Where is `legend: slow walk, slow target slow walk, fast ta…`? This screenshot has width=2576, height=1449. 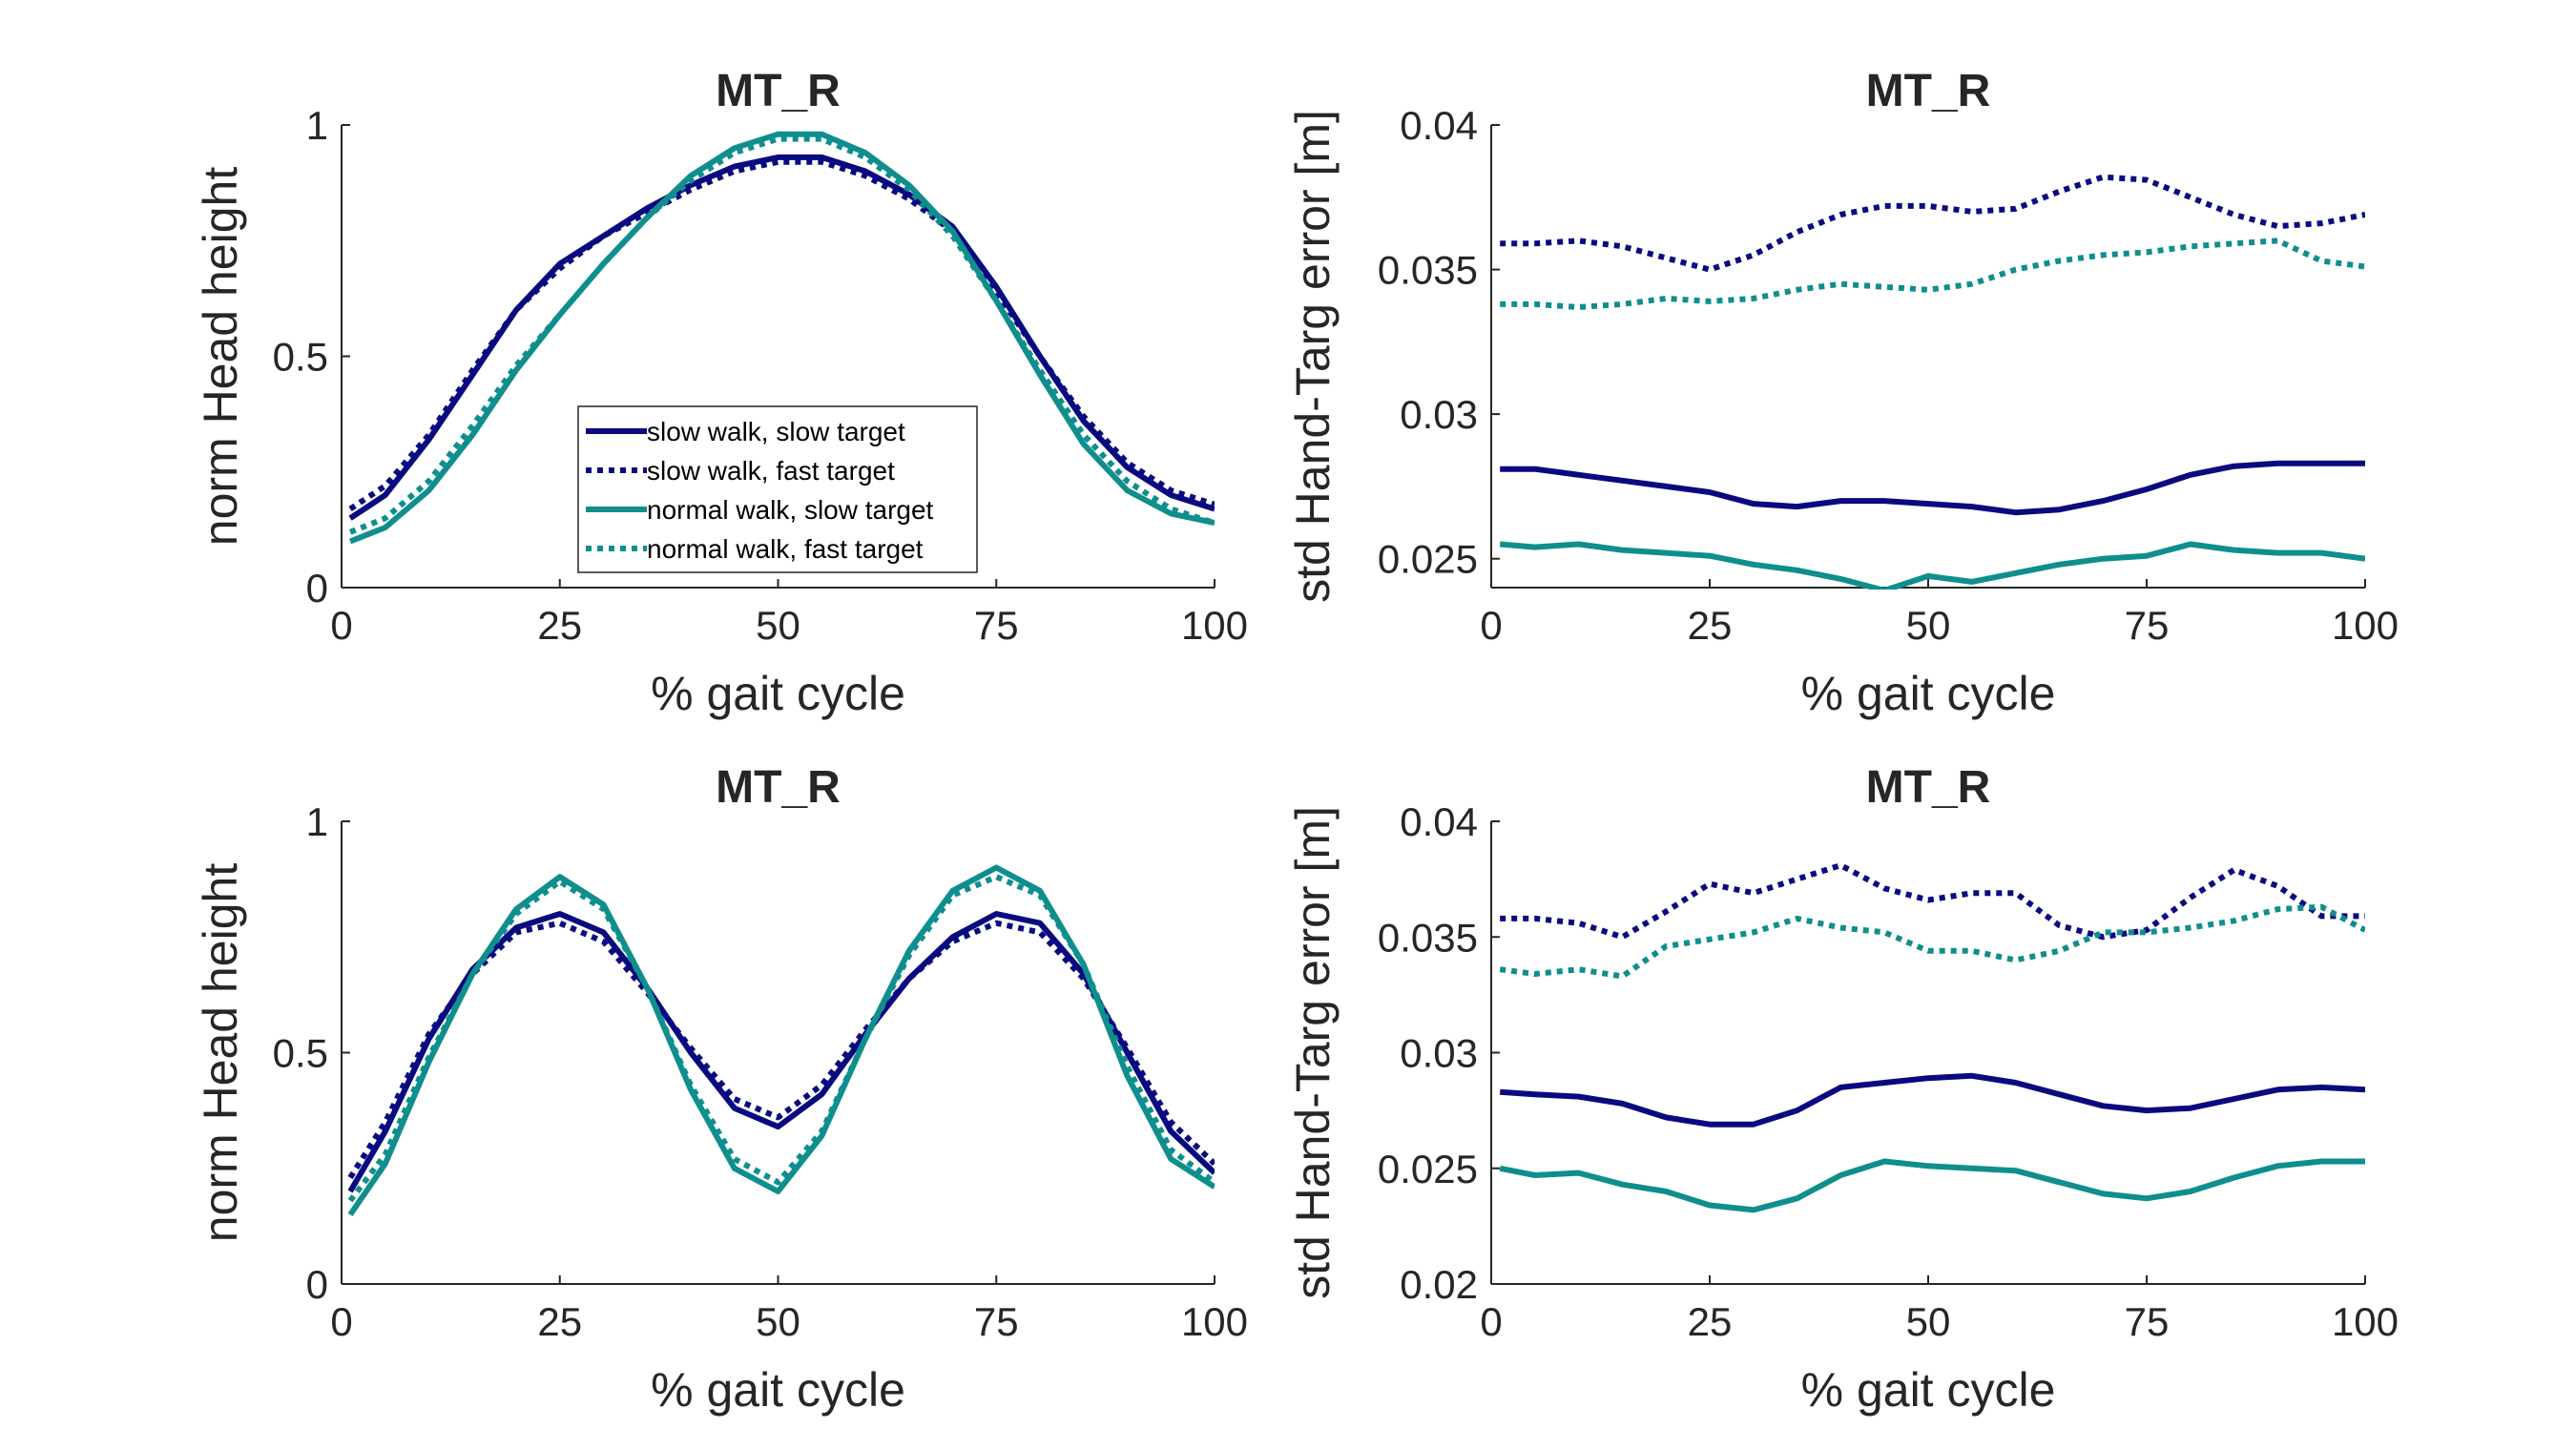 legend: slow walk, slow target slow walk, fast ta… is located at coordinates (777, 489).